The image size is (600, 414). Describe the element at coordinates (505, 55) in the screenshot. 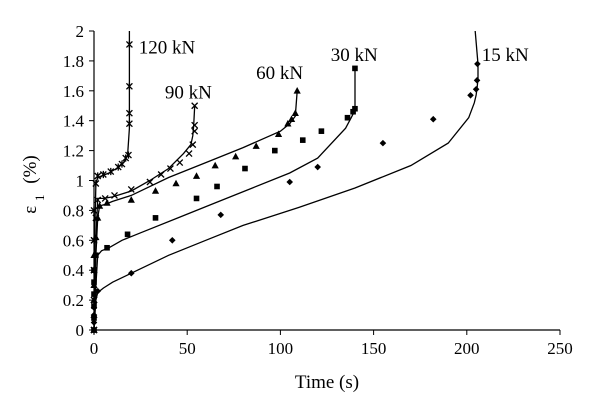

I see `series-label: 15 kN` at that location.